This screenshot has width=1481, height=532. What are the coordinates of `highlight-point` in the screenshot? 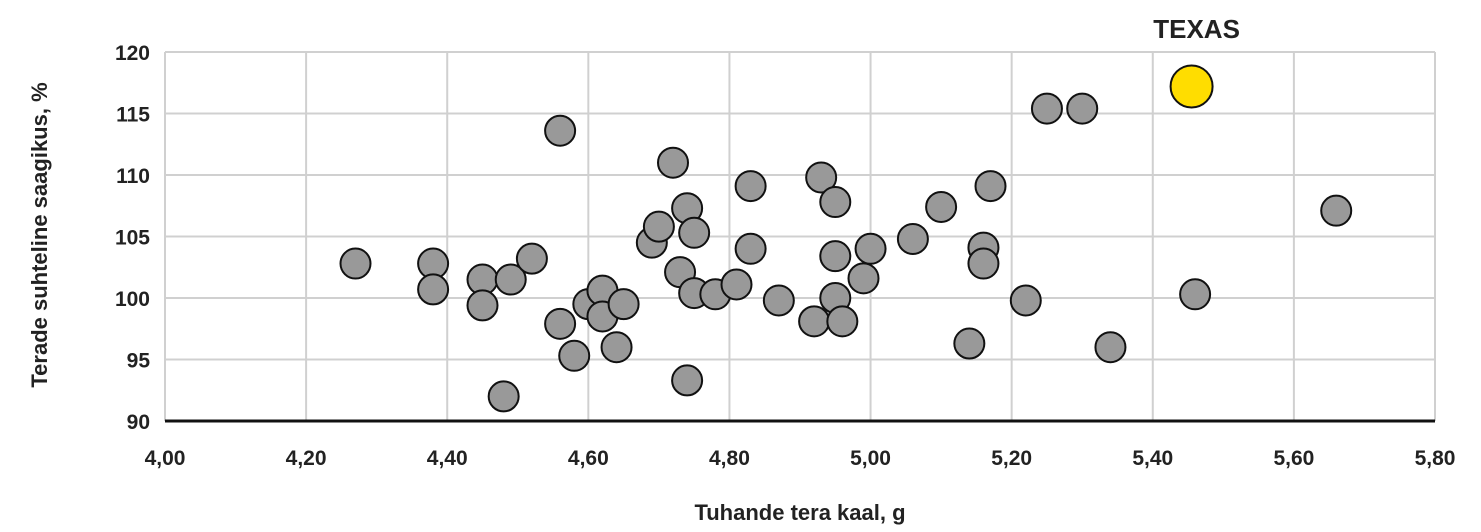 It's located at (1191, 86).